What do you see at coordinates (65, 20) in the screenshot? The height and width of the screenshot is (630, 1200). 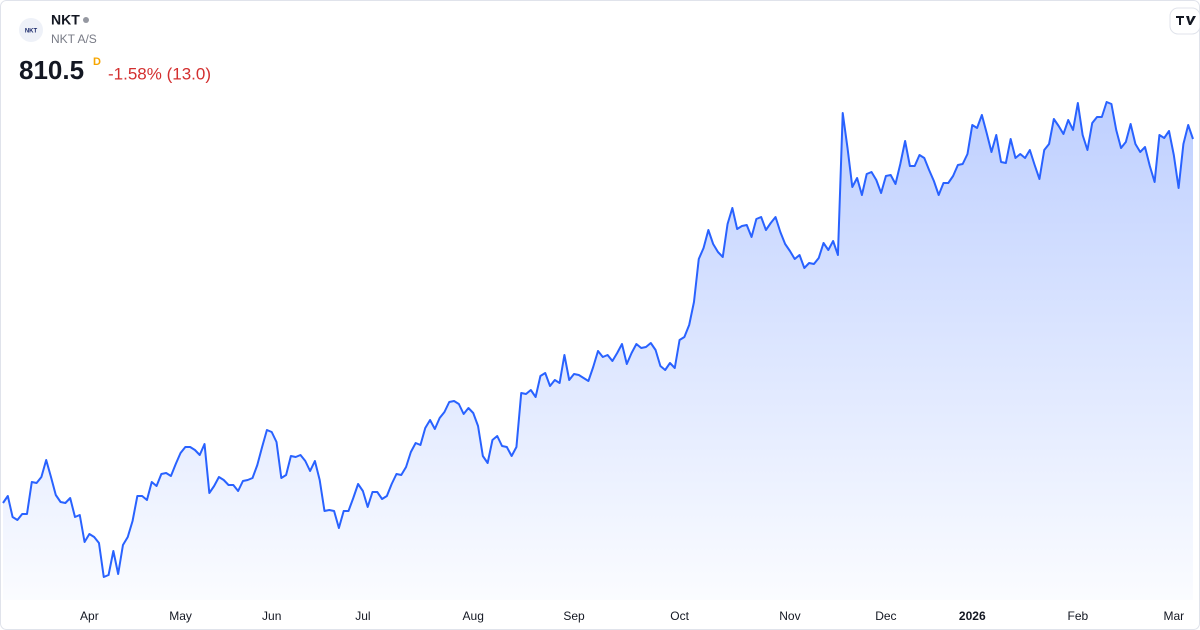 I see `symbol: NKT` at bounding box center [65, 20].